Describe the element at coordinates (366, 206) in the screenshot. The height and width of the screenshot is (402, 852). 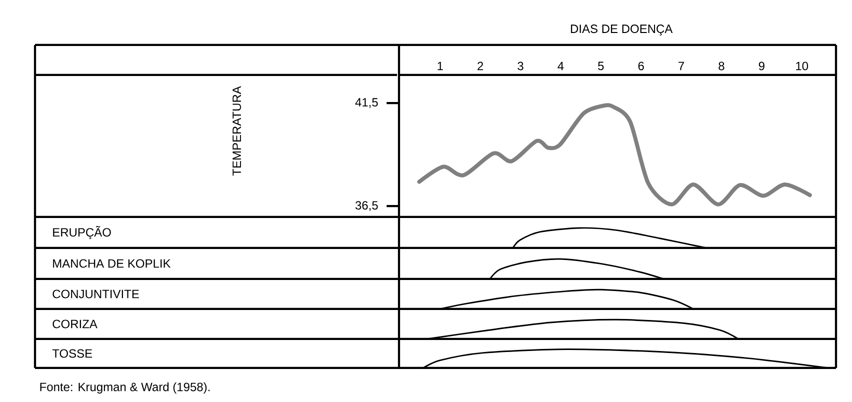
I see `y-tick-label: 36,5` at that location.